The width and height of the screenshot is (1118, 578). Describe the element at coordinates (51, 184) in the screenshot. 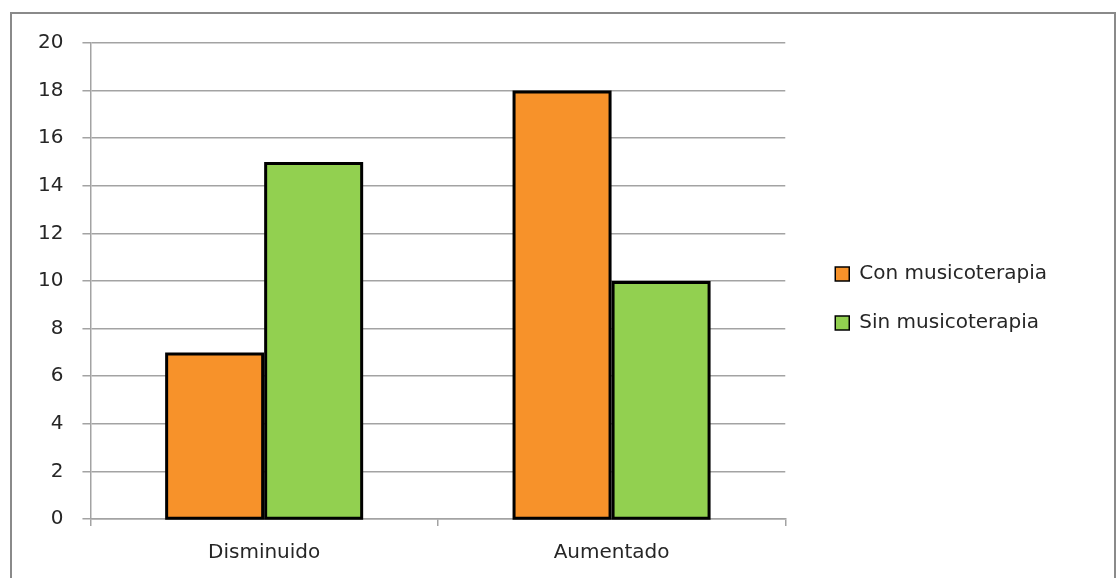

I see `y-tick-label: 14` at that location.